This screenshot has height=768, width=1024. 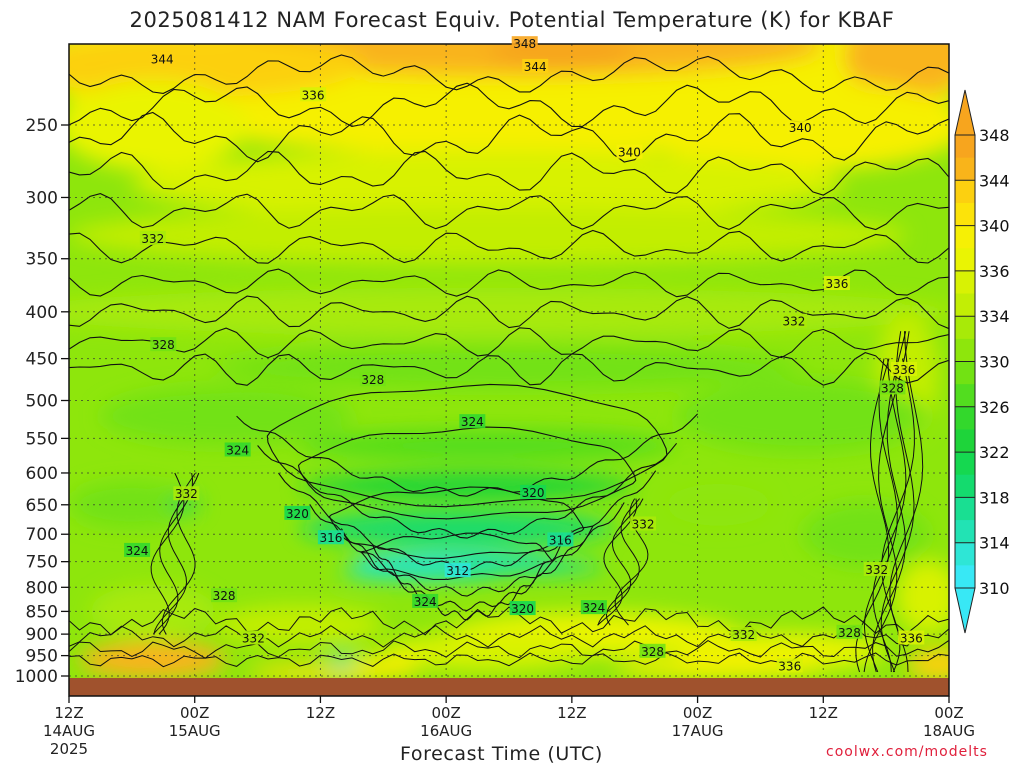 What do you see at coordinates (994, 588) in the screenshot?
I see `colorbar-label: 310` at bounding box center [994, 588].